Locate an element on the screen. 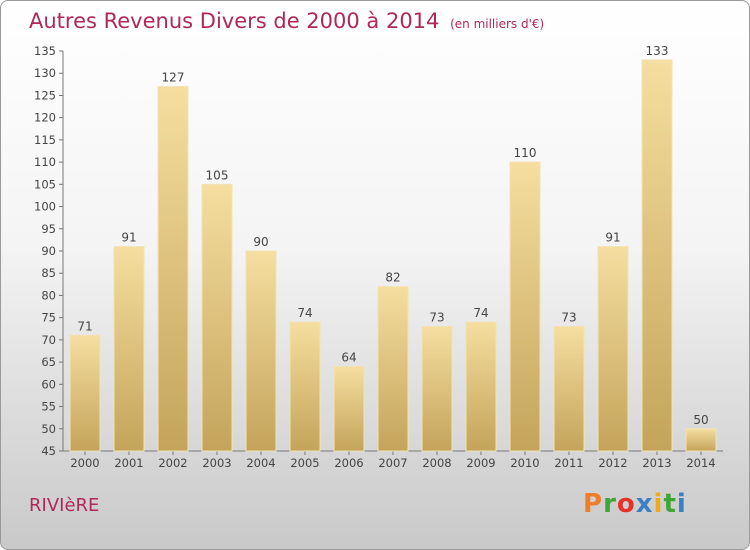 This screenshot has width=750, height=550. data-label-2010: 110 is located at coordinates (525, 153).